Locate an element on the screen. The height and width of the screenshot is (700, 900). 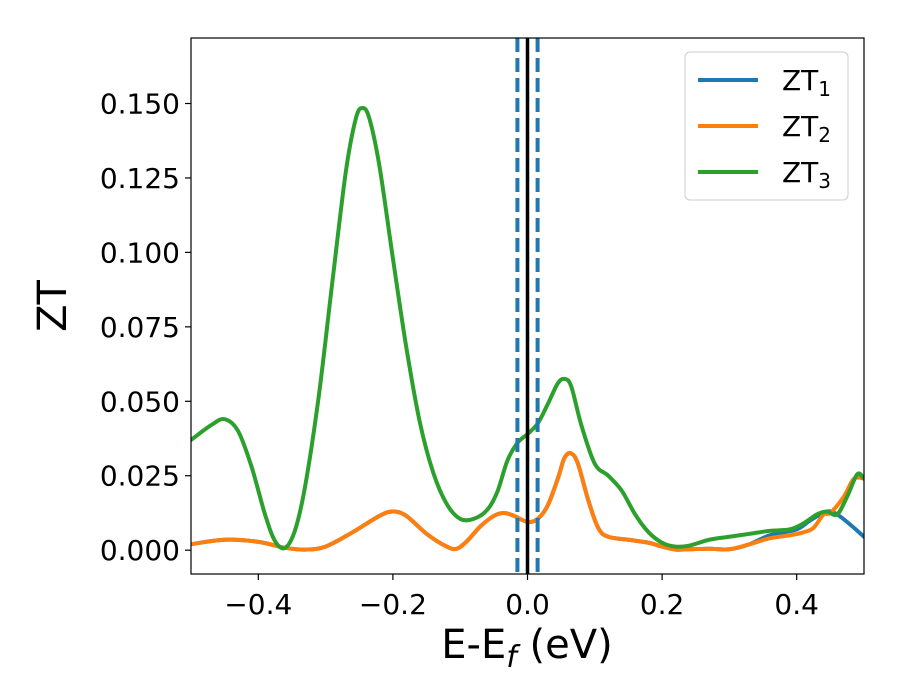
x-tick-label: 0.2 is located at coordinates (662, 604).